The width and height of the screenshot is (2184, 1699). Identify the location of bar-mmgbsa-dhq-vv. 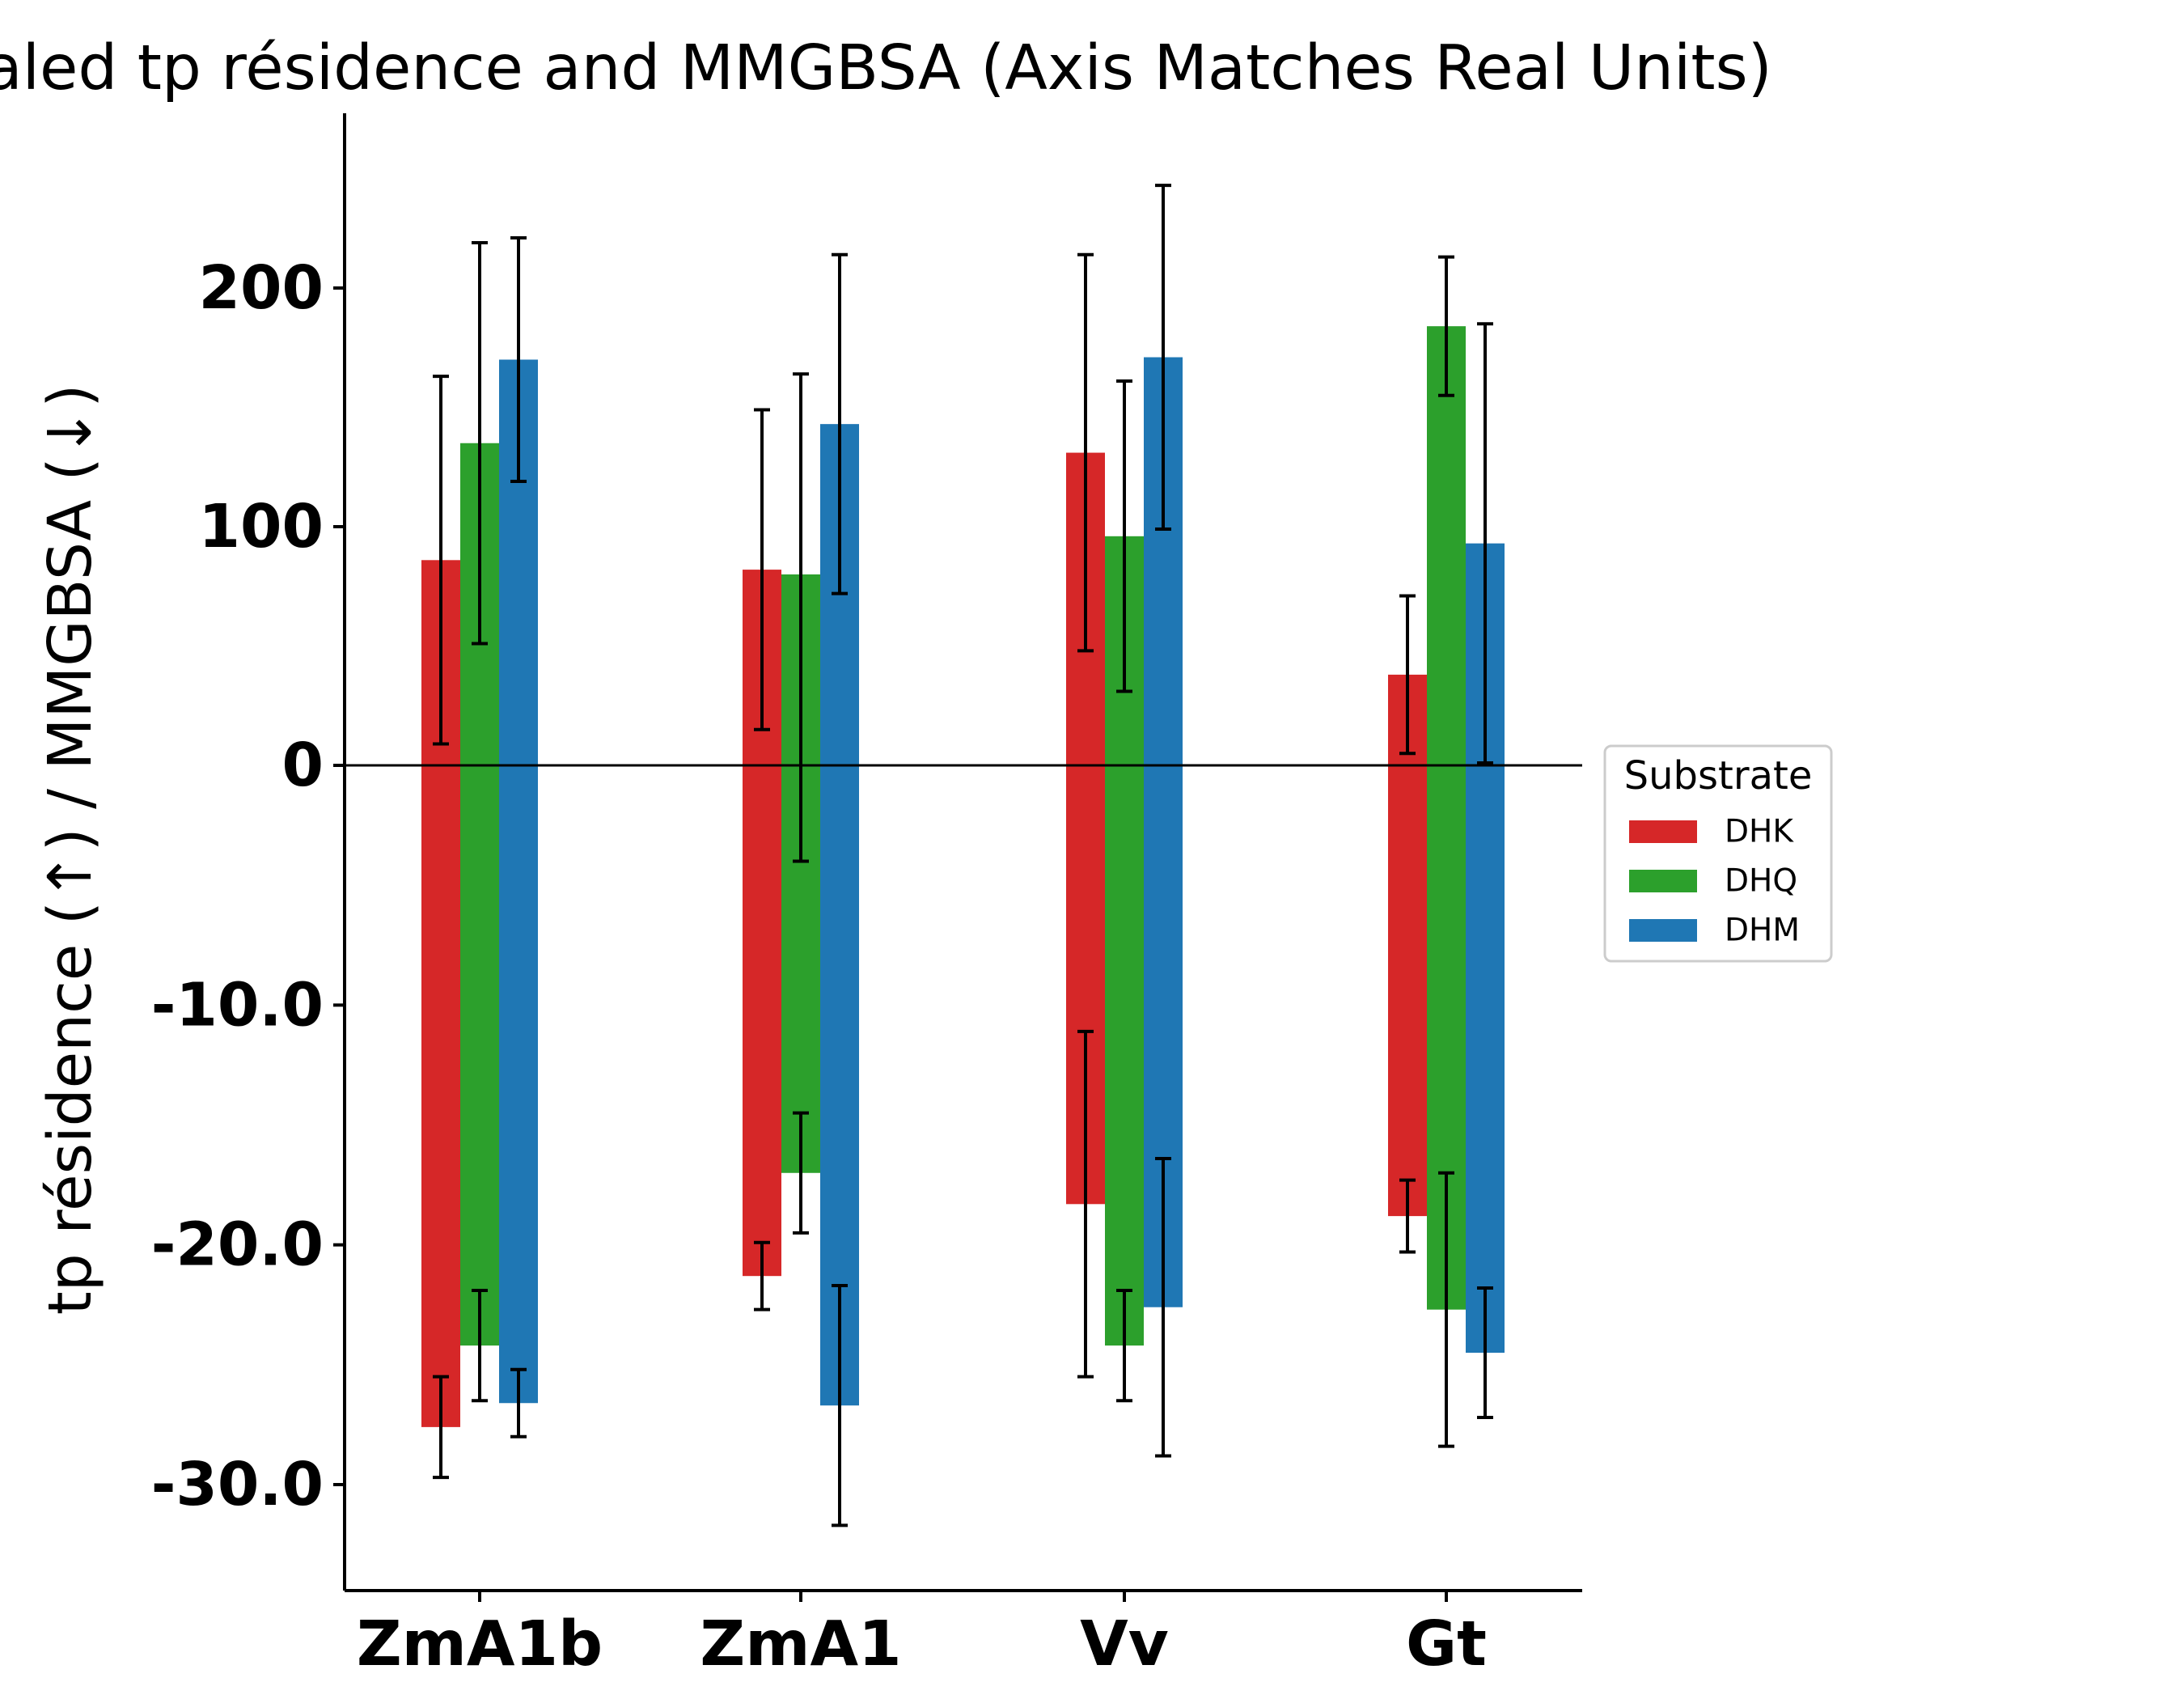
(1124, 1055).